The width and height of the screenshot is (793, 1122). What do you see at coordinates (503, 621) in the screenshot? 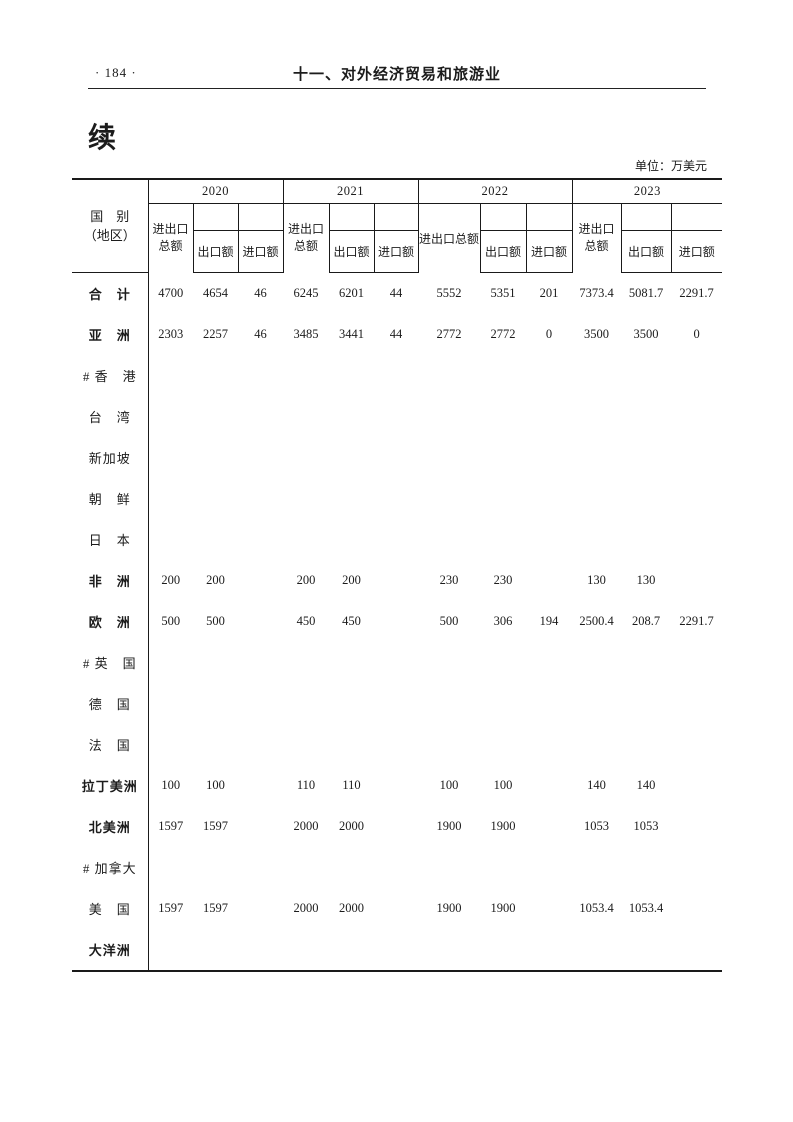
I see `cell: 306` at bounding box center [503, 621].